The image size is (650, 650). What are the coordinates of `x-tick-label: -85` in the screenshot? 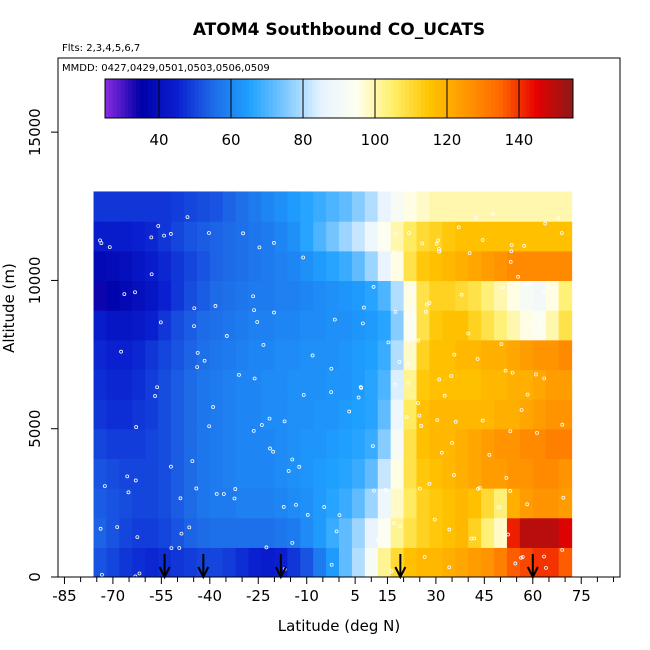 It's located at (64, 596).